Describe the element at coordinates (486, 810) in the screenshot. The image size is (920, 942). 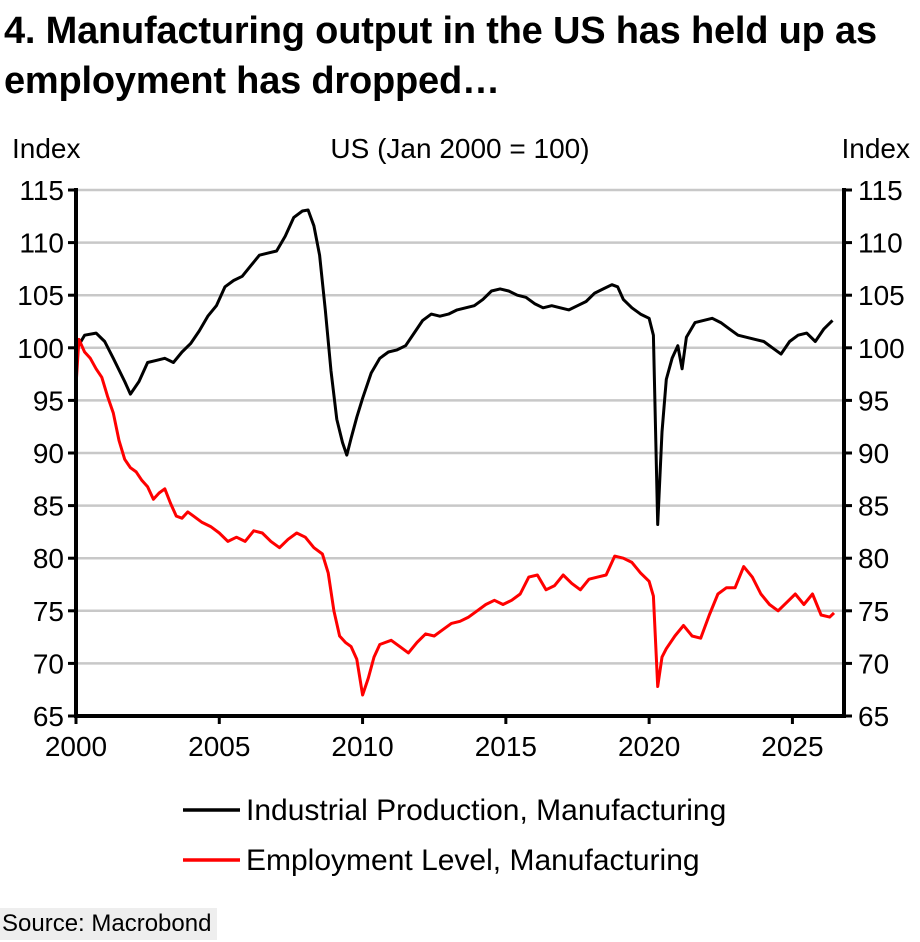
I see `legend-label: Industrial Production, Manufacturing` at that location.